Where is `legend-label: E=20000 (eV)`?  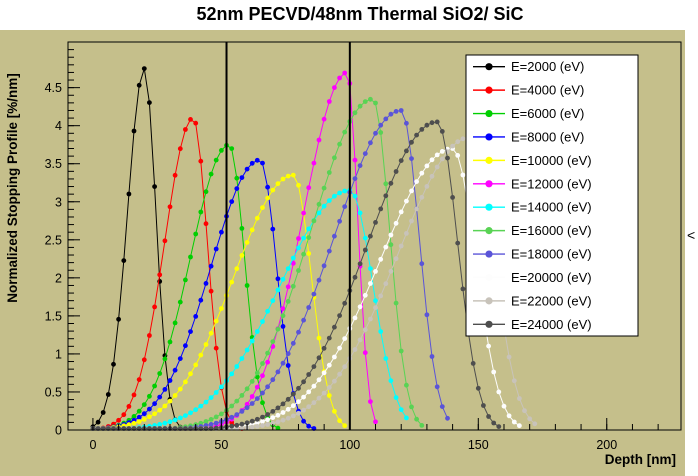 legend-label: E=20000 (eV) is located at coordinates (551, 277).